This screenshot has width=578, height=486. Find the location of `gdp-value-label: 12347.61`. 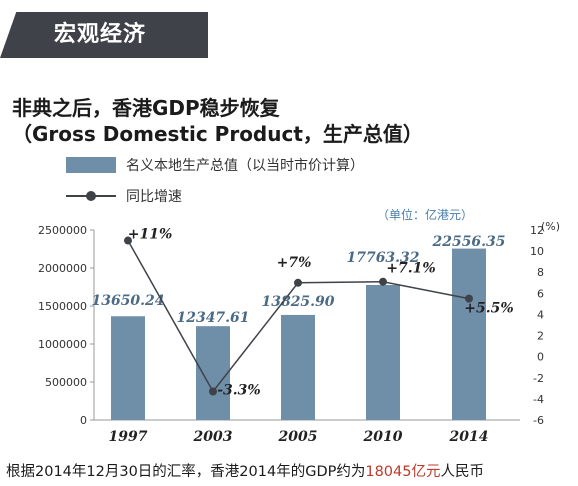

gdp-value-label: 12347.61 is located at coordinates (212, 318).